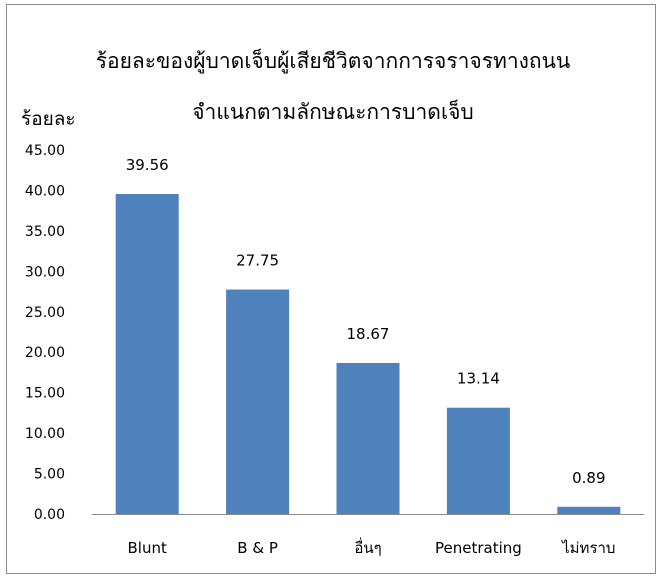  Describe the element at coordinates (147, 165) in the screenshot. I see `data-label: 39.56` at that location.